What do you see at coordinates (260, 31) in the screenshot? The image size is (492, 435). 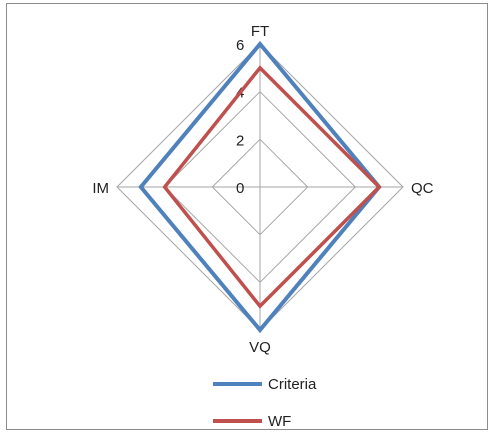 I see `axis-label-ft: FT` at bounding box center [260, 31].